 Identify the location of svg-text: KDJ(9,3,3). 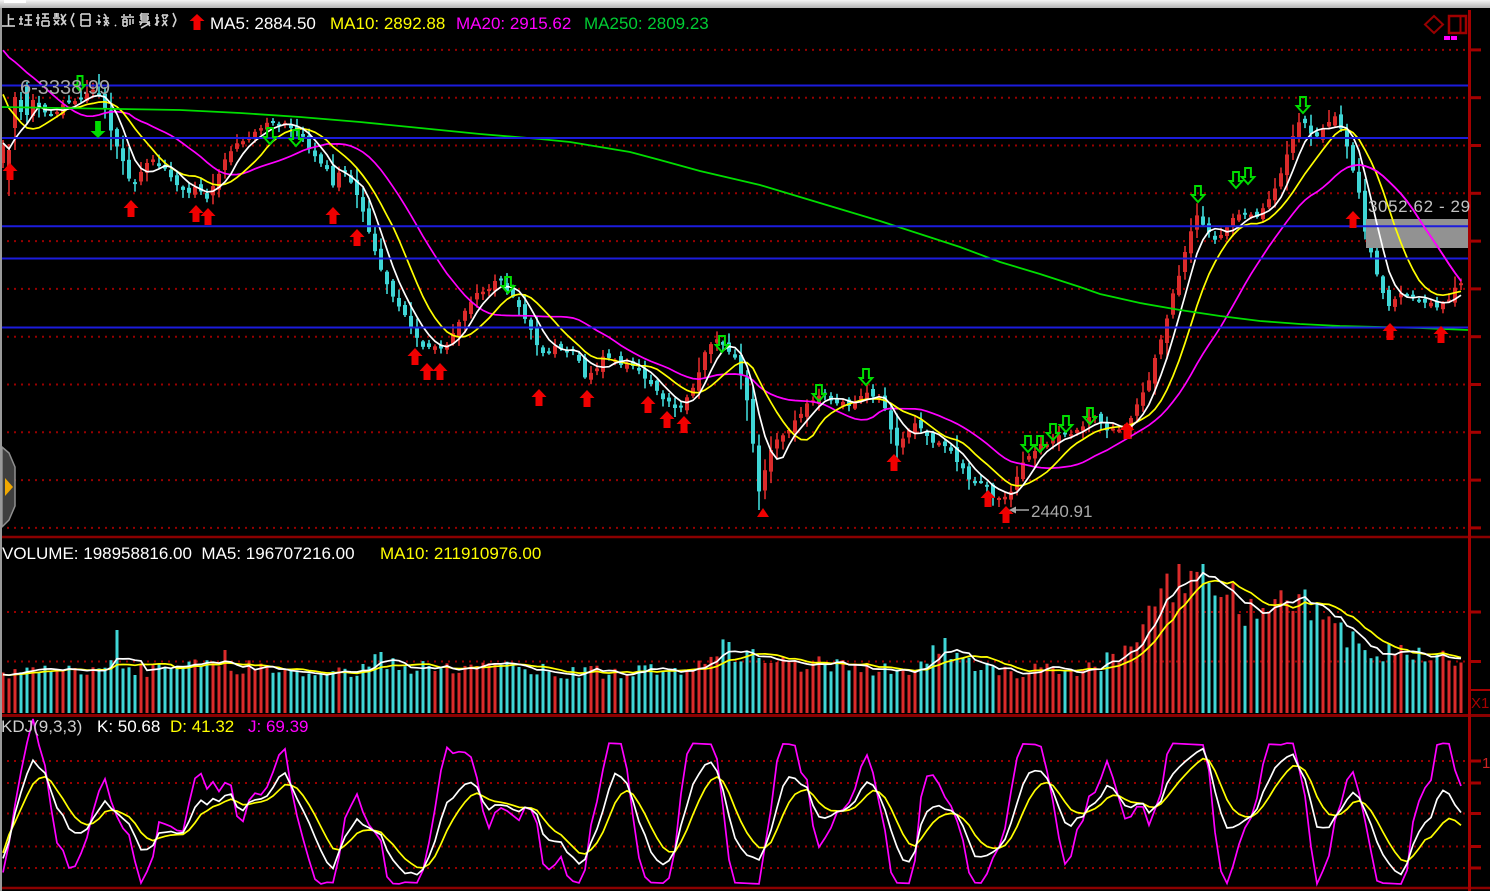
(41, 726).